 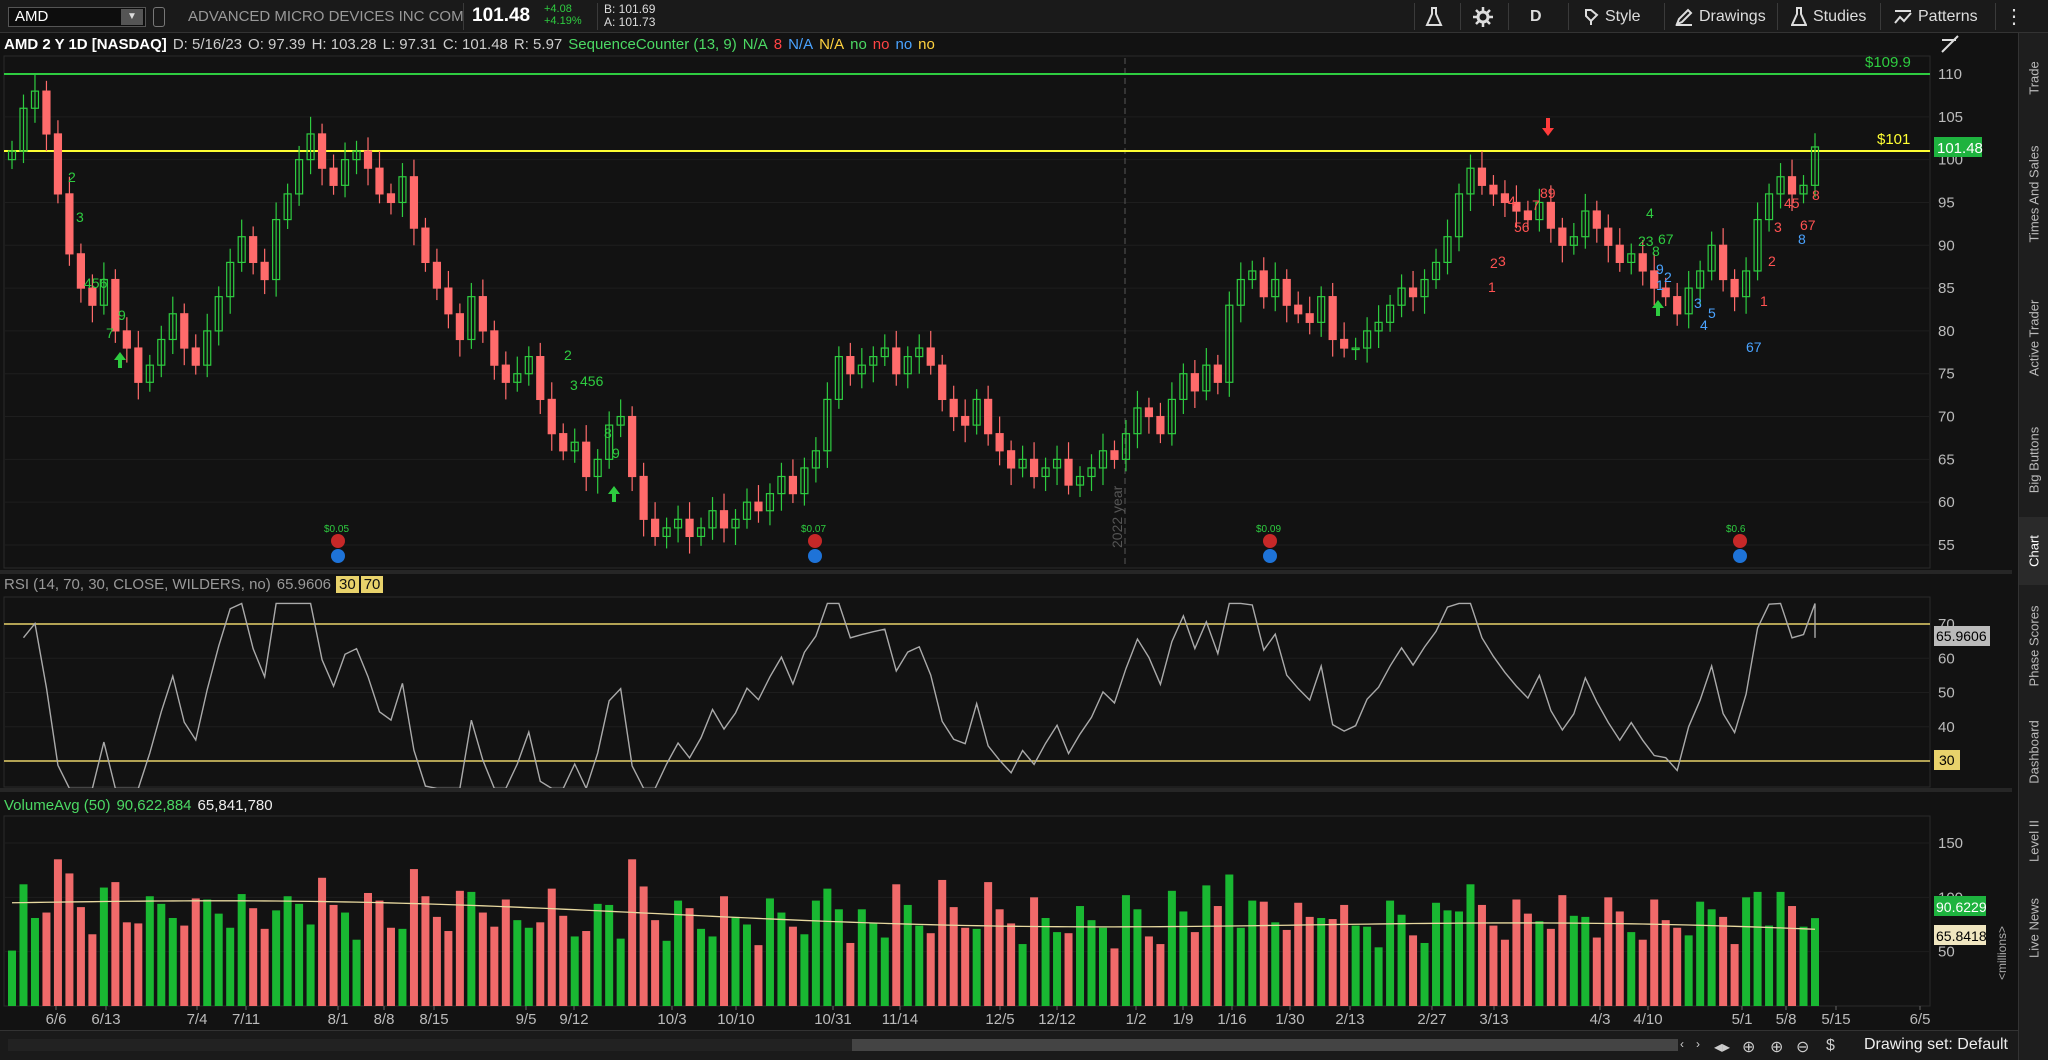 I want to click on expand-icon: ◂▸, so click(x=1722, y=1047).